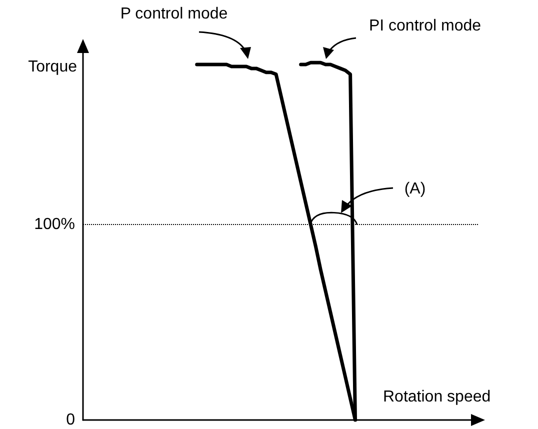 The height and width of the screenshot is (429, 538). I want to click on text: PI control mode, so click(425, 26).